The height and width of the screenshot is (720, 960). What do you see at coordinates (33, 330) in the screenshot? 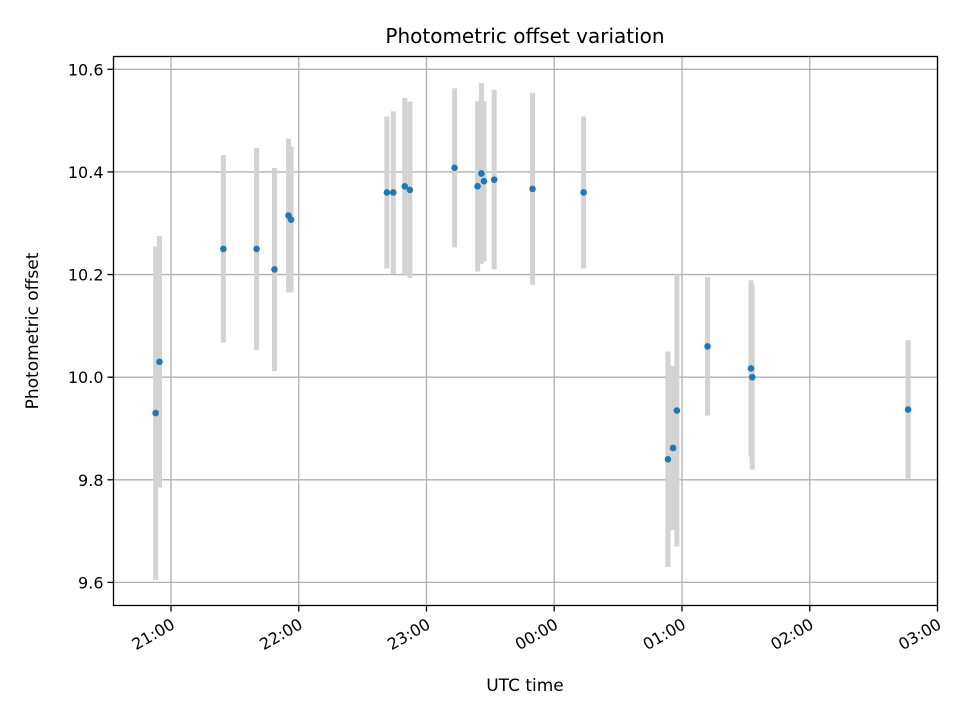
I see `y-axis-title: Photometric offset` at bounding box center [33, 330].